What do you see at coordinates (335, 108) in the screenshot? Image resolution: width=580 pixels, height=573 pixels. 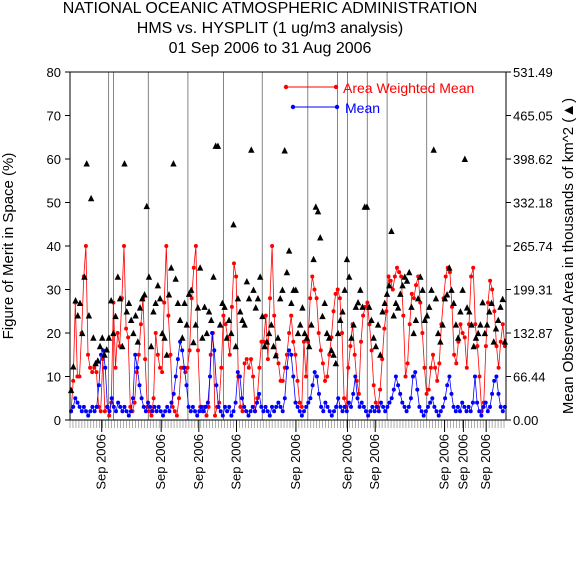 I see `legend-item-mean: Mean` at bounding box center [335, 108].